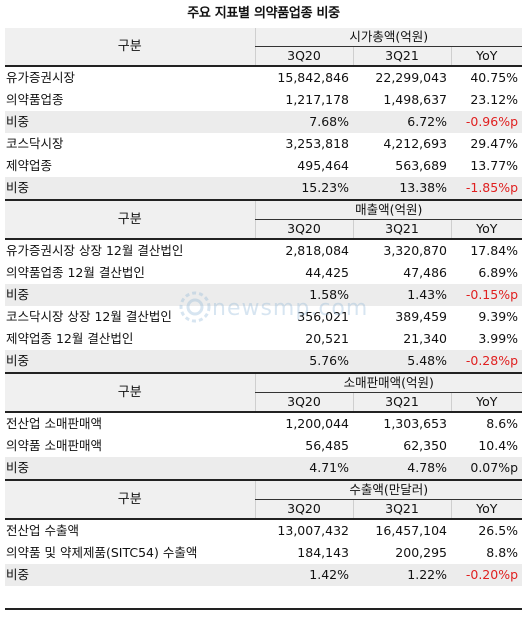 Image resolution: width=527 pixels, height=617 pixels. Describe the element at coordinates (498, 272) in the screenshot. I see `value-yoy: 6.89%` at that location.